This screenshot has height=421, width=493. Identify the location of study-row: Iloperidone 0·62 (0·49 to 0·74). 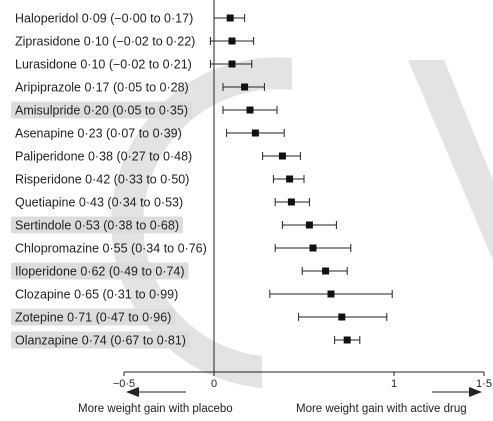
(181, 272).